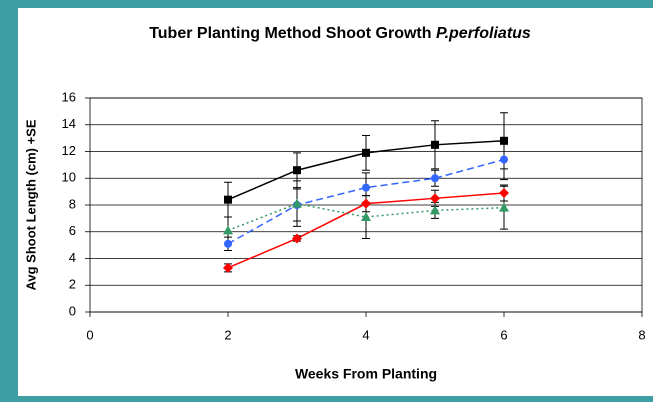 This screenshot has height=407, width=653. Describe the element at coordinates (227, 334) in the screenshot. I see `x-tick-label: 2` at that location.